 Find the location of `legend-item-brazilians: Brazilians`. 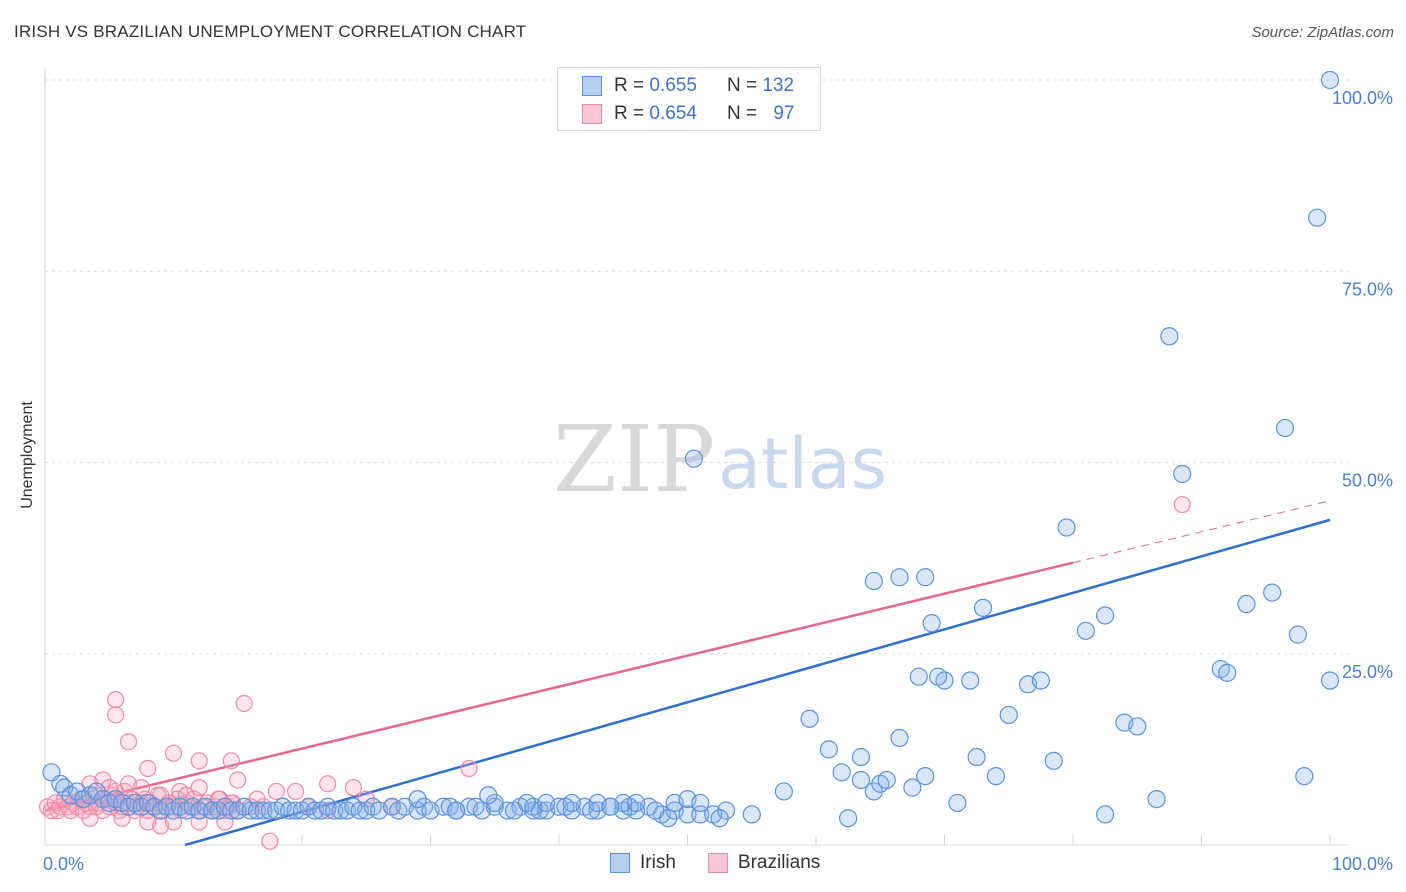

legend-item-brazilians: Brazilians is located at coordinates (763, 863).